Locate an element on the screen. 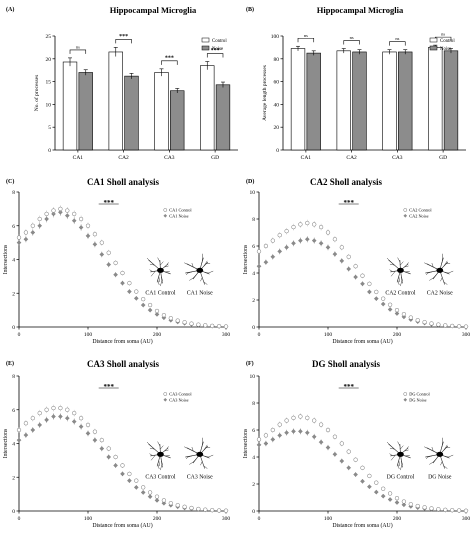 This screenshot has width=474, height=535. significance-label: *** is located at coordinates (123, 37).